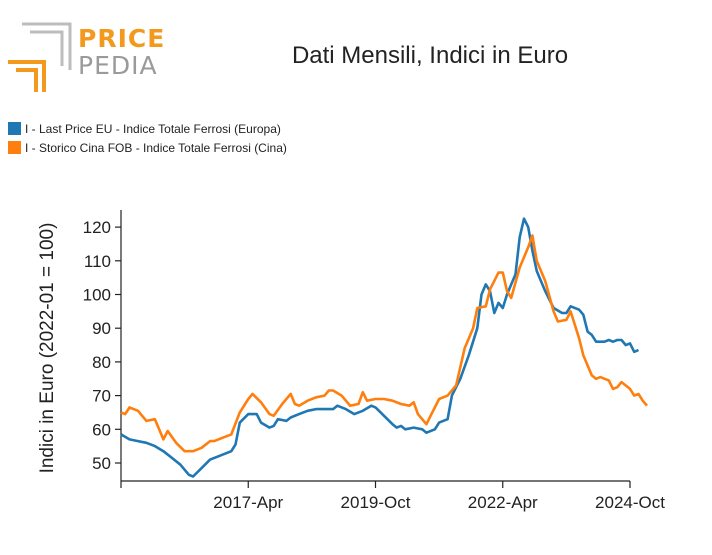  I want to click on x-tick-label: 2019-Oct, so click(376, 502).